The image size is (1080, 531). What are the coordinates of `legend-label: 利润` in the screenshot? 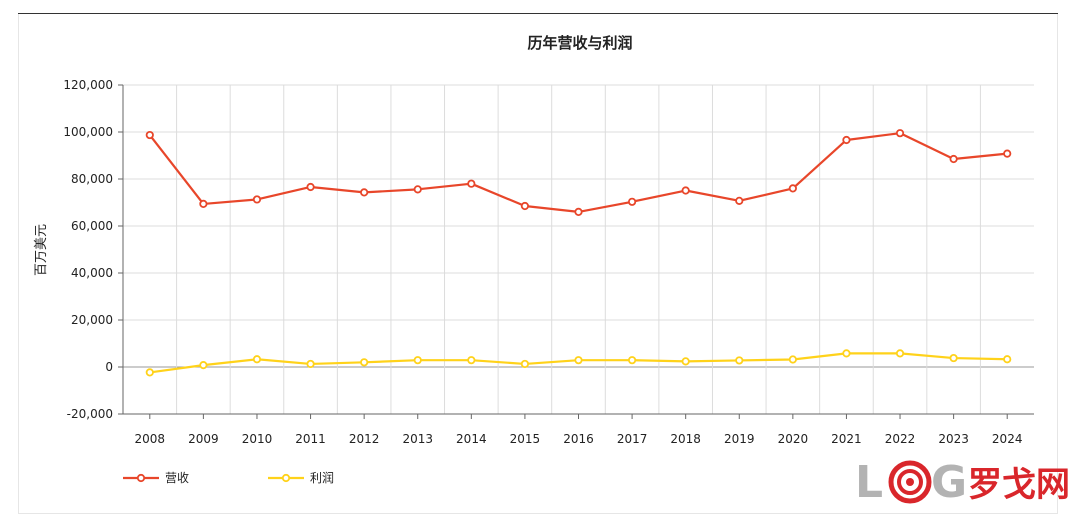 It's located at (322, 478).